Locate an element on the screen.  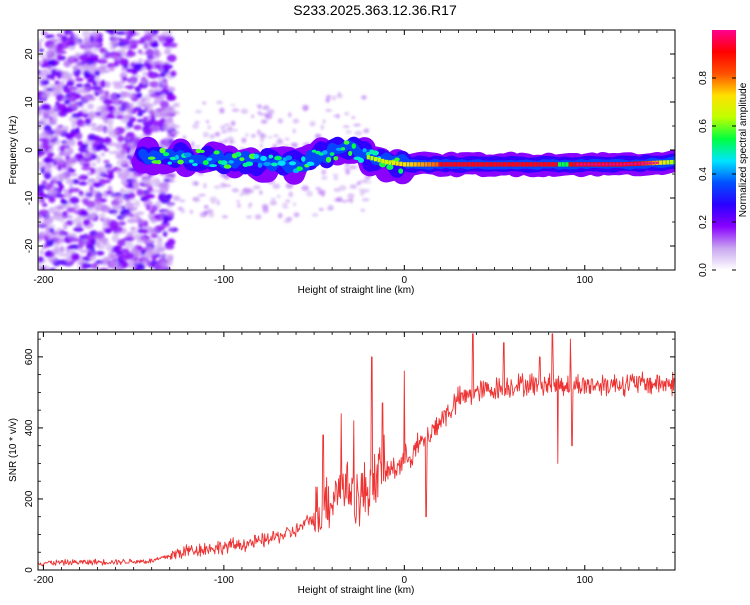
snr-xtick-label: 100 is located at coordinates (584, 580).